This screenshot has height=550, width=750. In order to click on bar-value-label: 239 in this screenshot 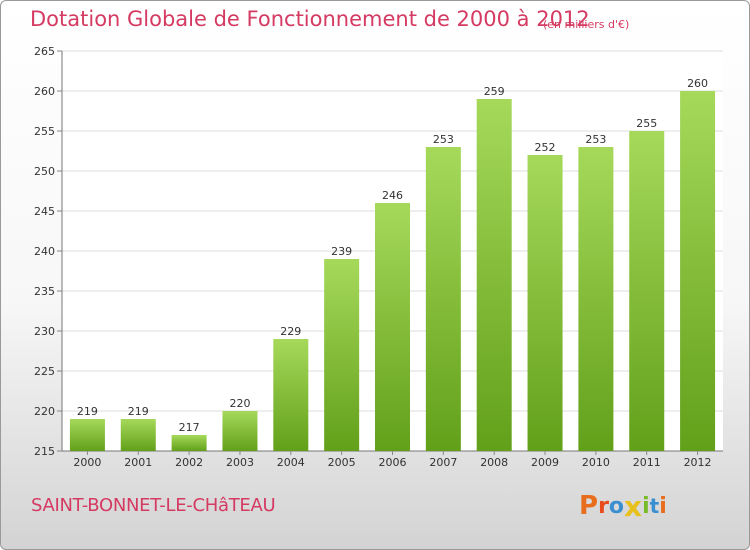, I will do `click(341, 251)`.